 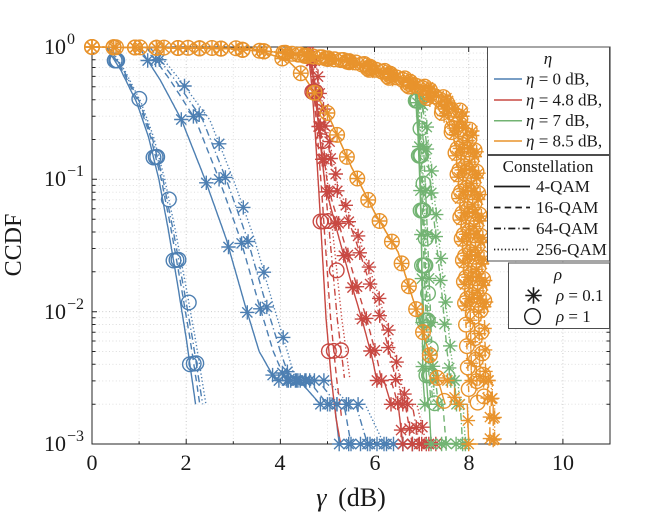 What do you see at coordinates (557, 79) in the screenshot?
I see `svg-text: η = 0 dB,` at bounding box center [557, 79].